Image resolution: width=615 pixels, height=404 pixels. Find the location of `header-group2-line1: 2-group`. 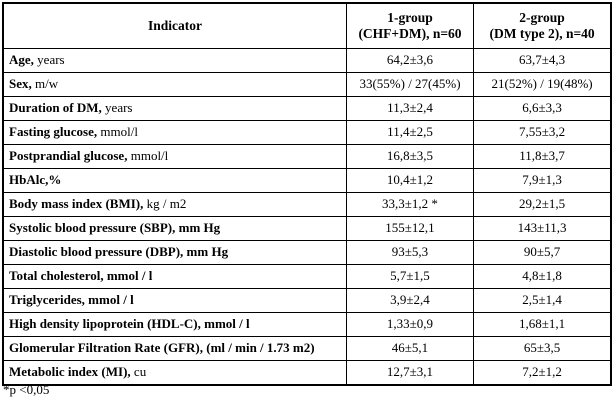

header-group2-line1: 2-group is located at coordinates (542, 18).